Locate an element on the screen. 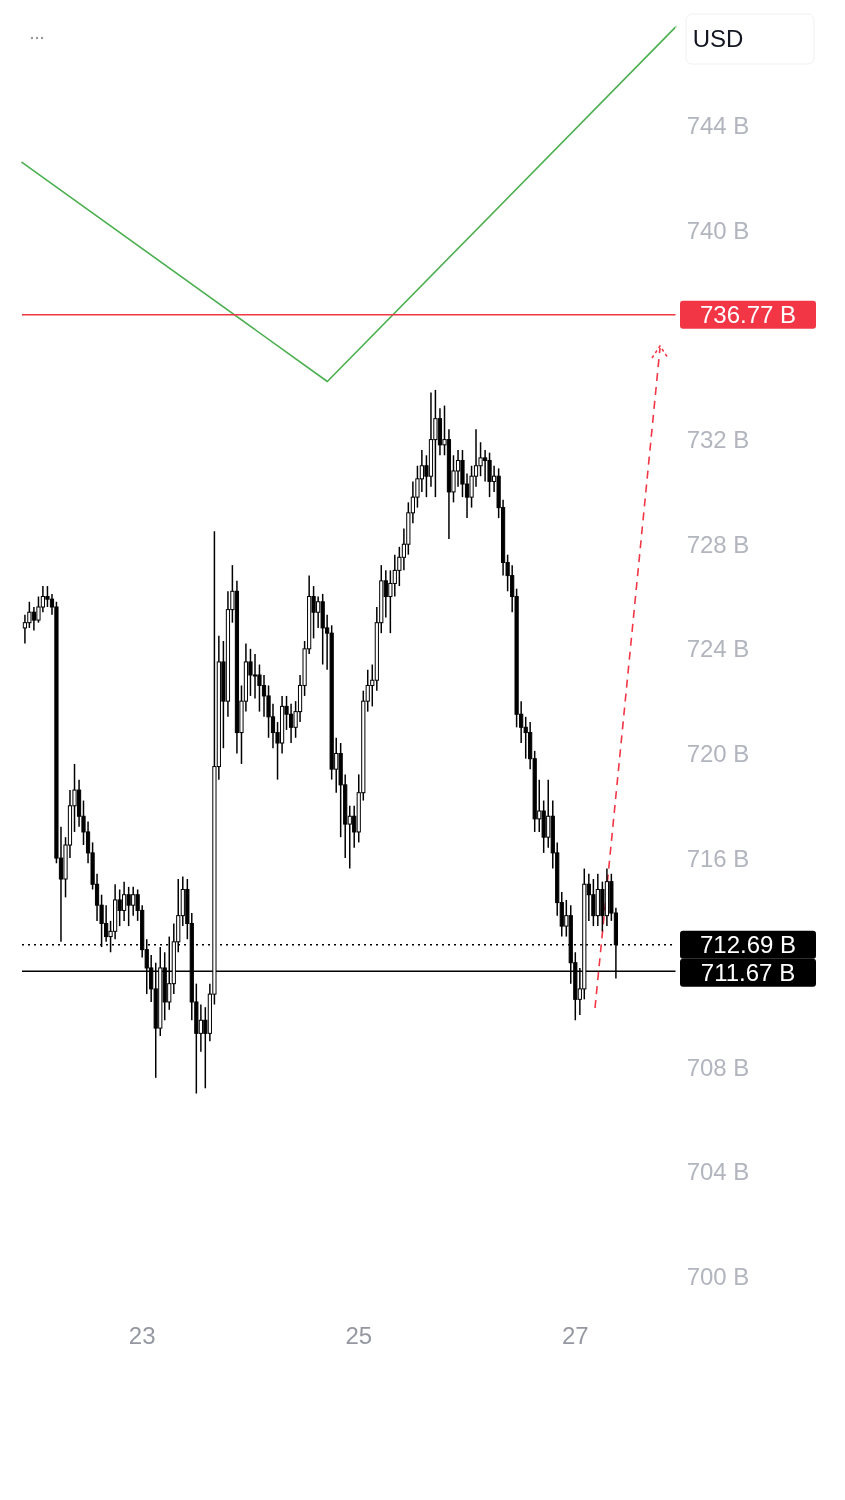 Image resolution: width=845 pixels, height=1500 pixels. x-tick-label: 25 is located at coordinates (359, 1335).